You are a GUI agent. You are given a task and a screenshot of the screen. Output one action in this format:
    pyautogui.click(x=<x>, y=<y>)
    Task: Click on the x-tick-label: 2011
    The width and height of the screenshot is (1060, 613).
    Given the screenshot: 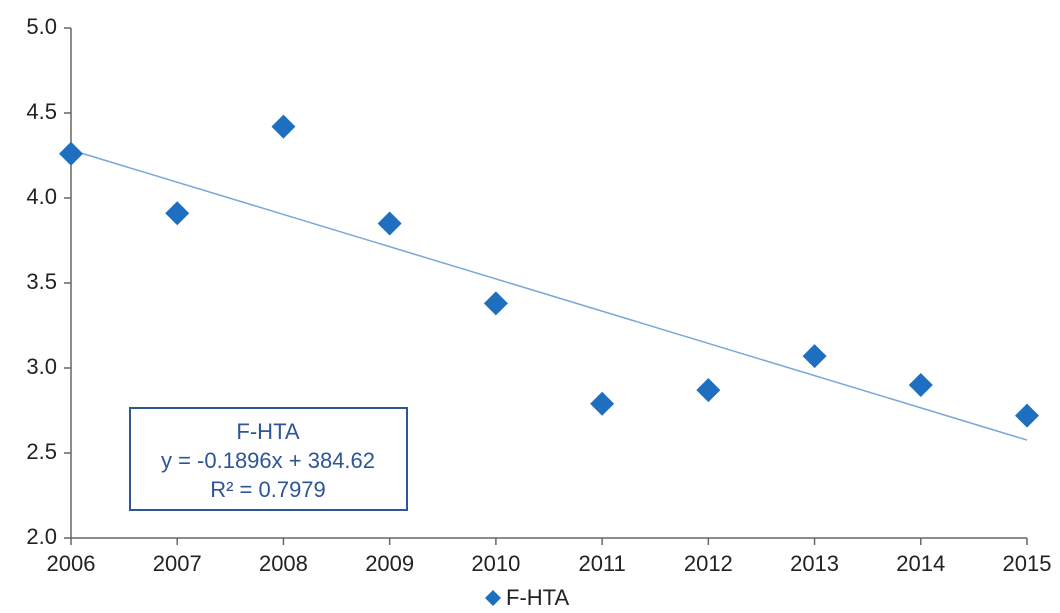 What is the action you would take?
    pyautogui.click(x=601, y=563)
    